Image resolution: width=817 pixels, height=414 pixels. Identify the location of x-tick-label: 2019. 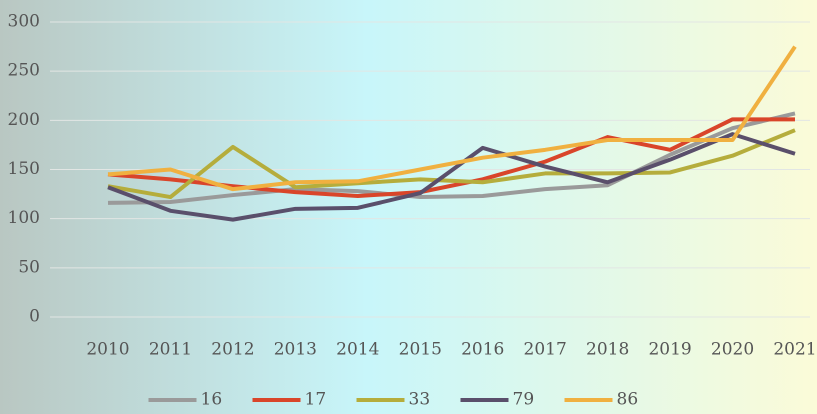
(669, 350).